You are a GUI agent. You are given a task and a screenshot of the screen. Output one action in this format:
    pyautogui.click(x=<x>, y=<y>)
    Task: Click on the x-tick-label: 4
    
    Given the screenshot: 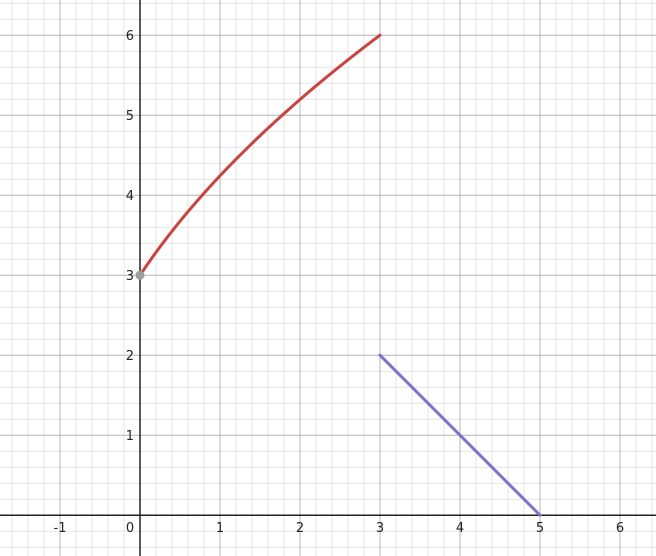 What is the action you would take?
    pyautogui.click(x=460, y=528)
    